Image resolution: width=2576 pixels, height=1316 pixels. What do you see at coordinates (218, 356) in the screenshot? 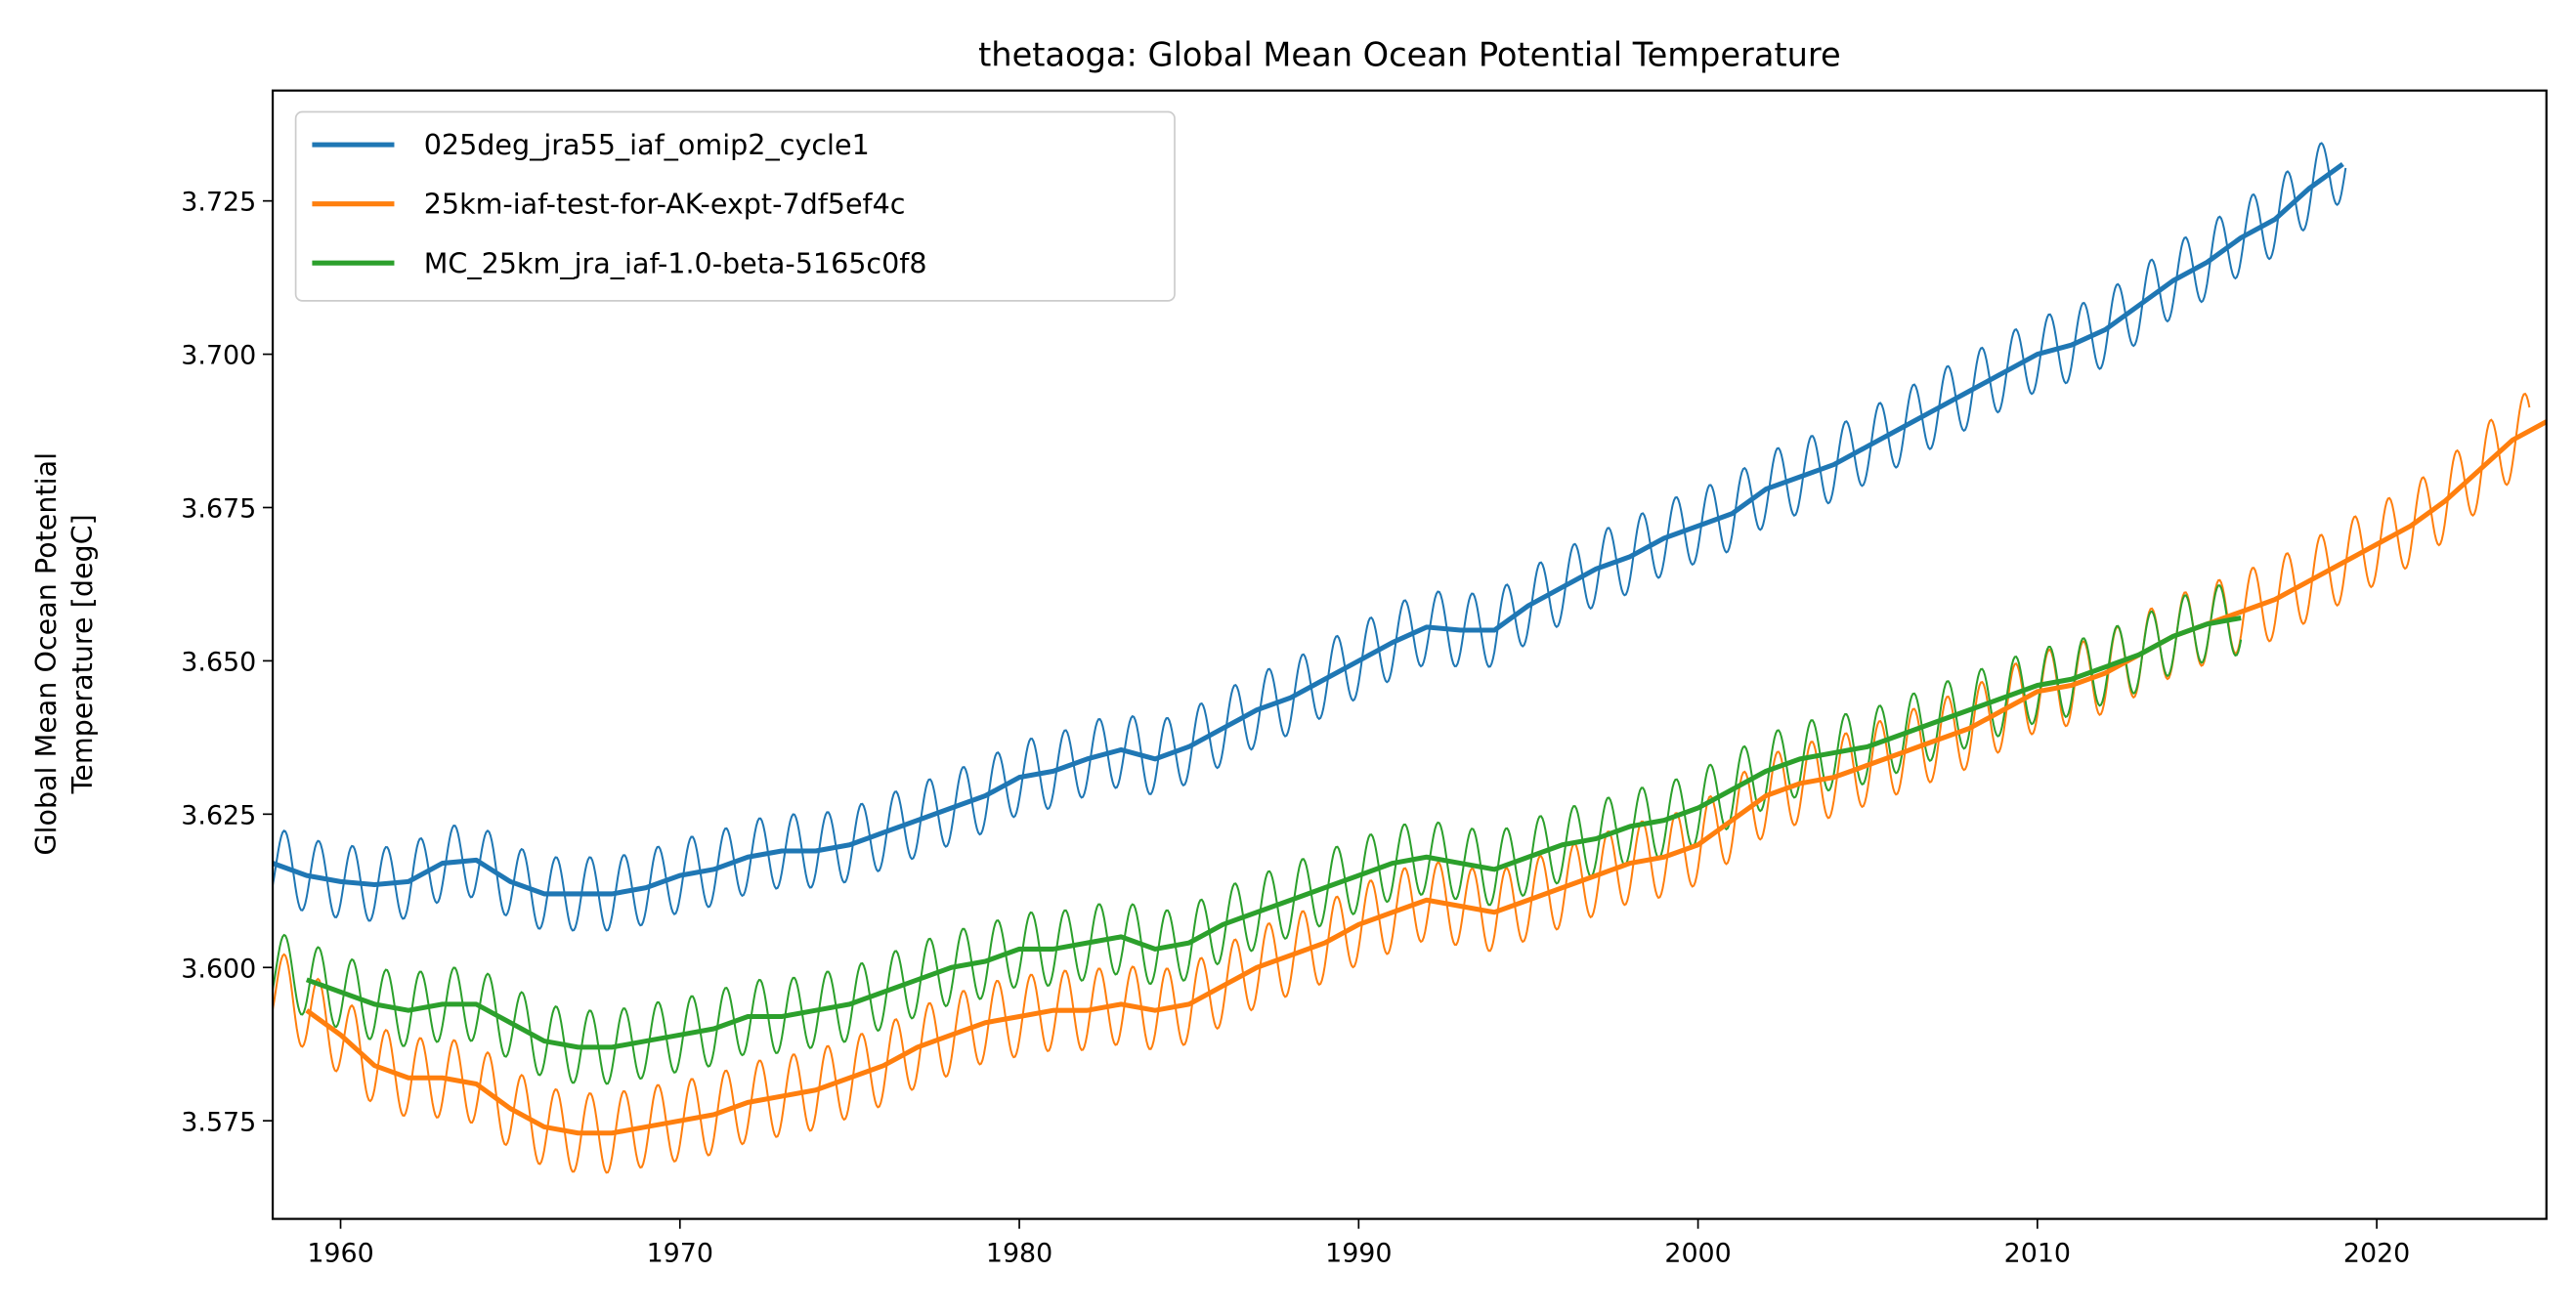
I see `y-tick-label: 3.700` at bounding box center [218, 356].